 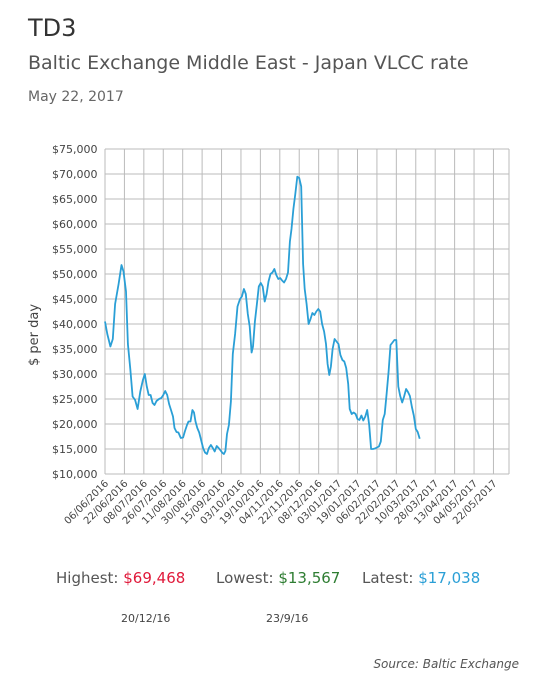 What do you see at coordinates (75, 324) in the screenshot?
I see `y-tick-label: $40,000` at bounding box center [75, 324].